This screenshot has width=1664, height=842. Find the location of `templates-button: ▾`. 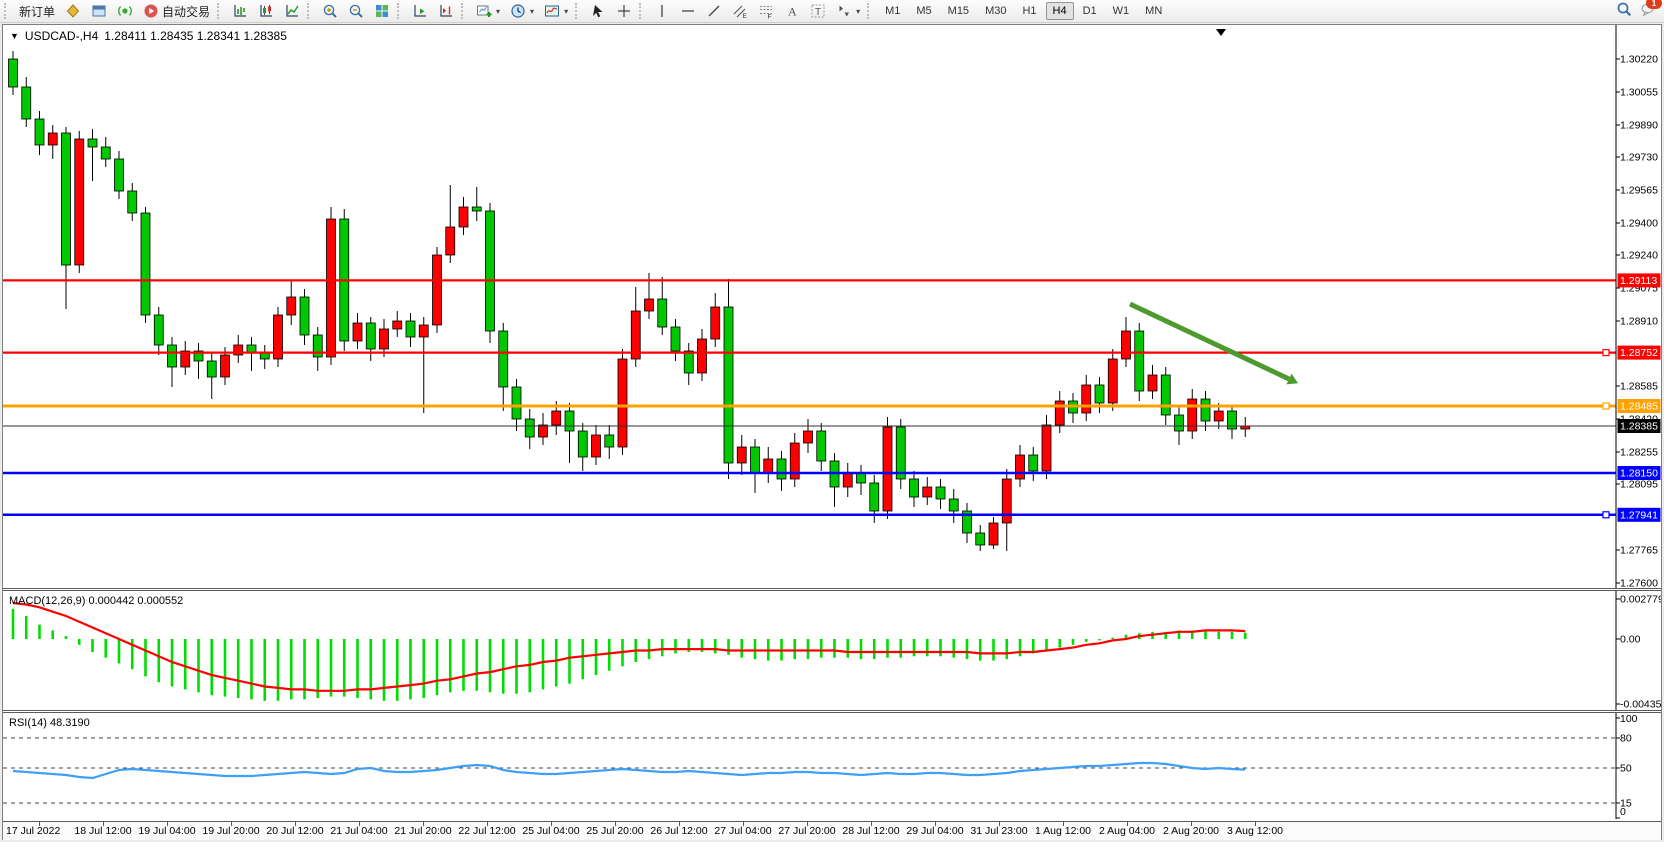

templates-button: ▾ is located at coordinates (556, 11).